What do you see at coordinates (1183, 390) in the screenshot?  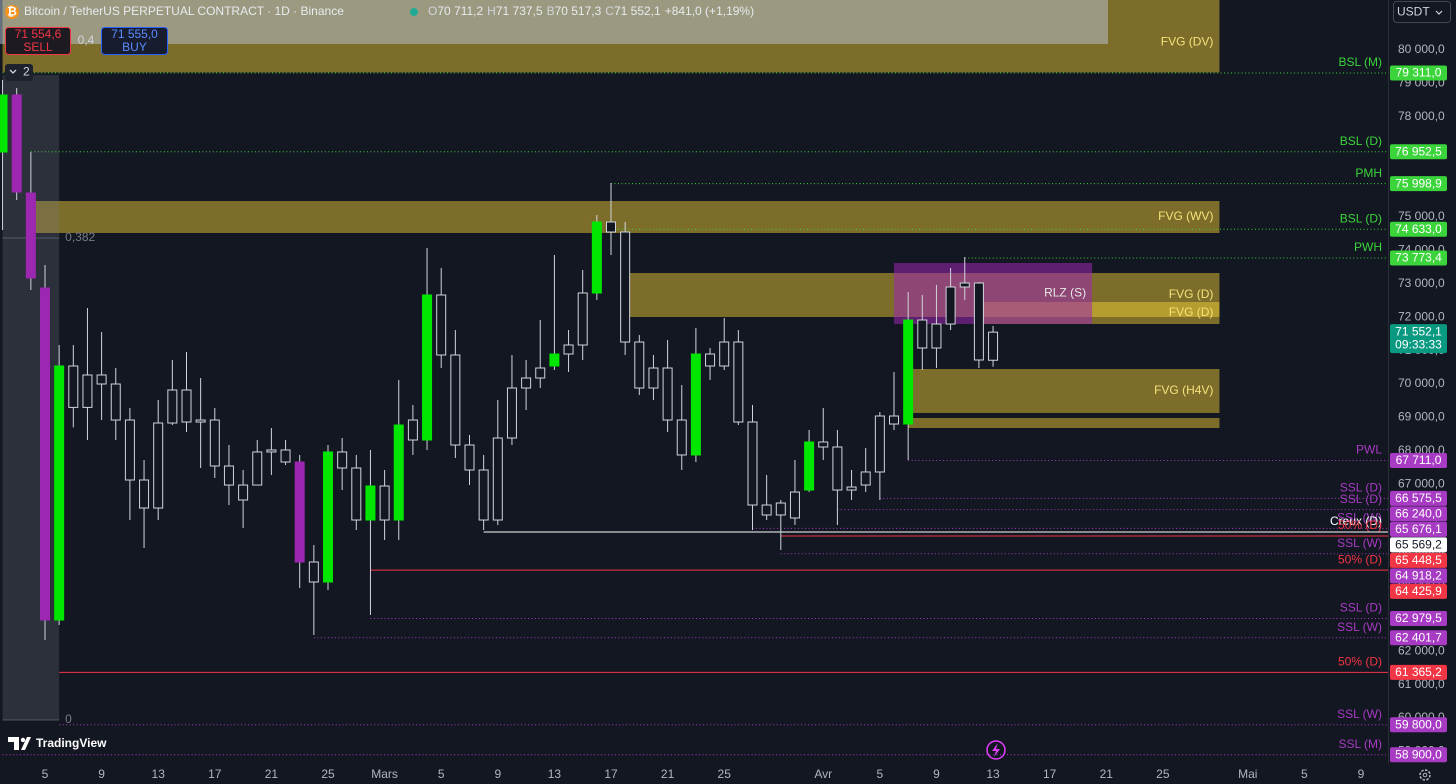 I see `zone-label: FVG (H4V)` at bounding box center [1183, 390].